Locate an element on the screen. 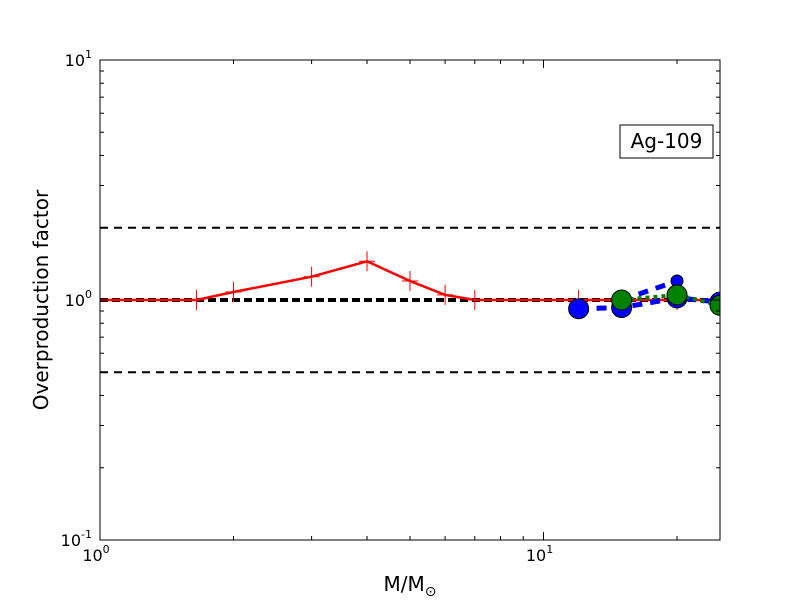 Image resolution: width=800 pixels, height=600 pixels. annotation-text: Ag-109 is located at coordinates (667, 141).